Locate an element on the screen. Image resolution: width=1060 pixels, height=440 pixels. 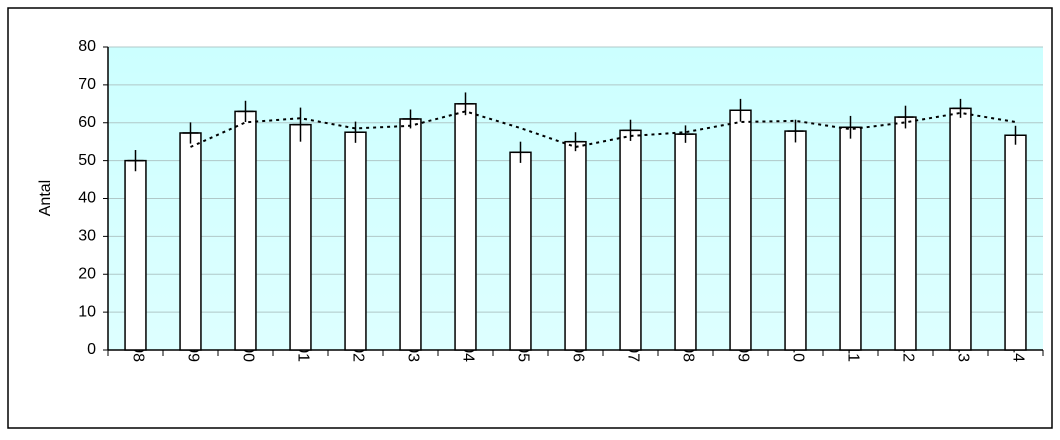
y-tick-label: 80 is located at coordinates (87, 46).